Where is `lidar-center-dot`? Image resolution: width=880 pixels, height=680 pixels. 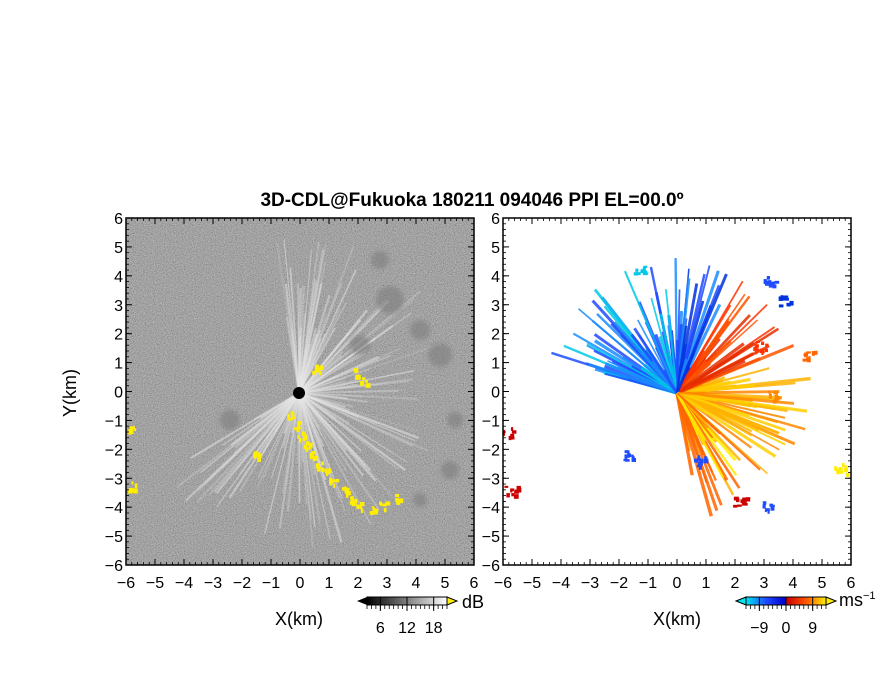 lidar-center-dot is located at coordinates (299, 393).